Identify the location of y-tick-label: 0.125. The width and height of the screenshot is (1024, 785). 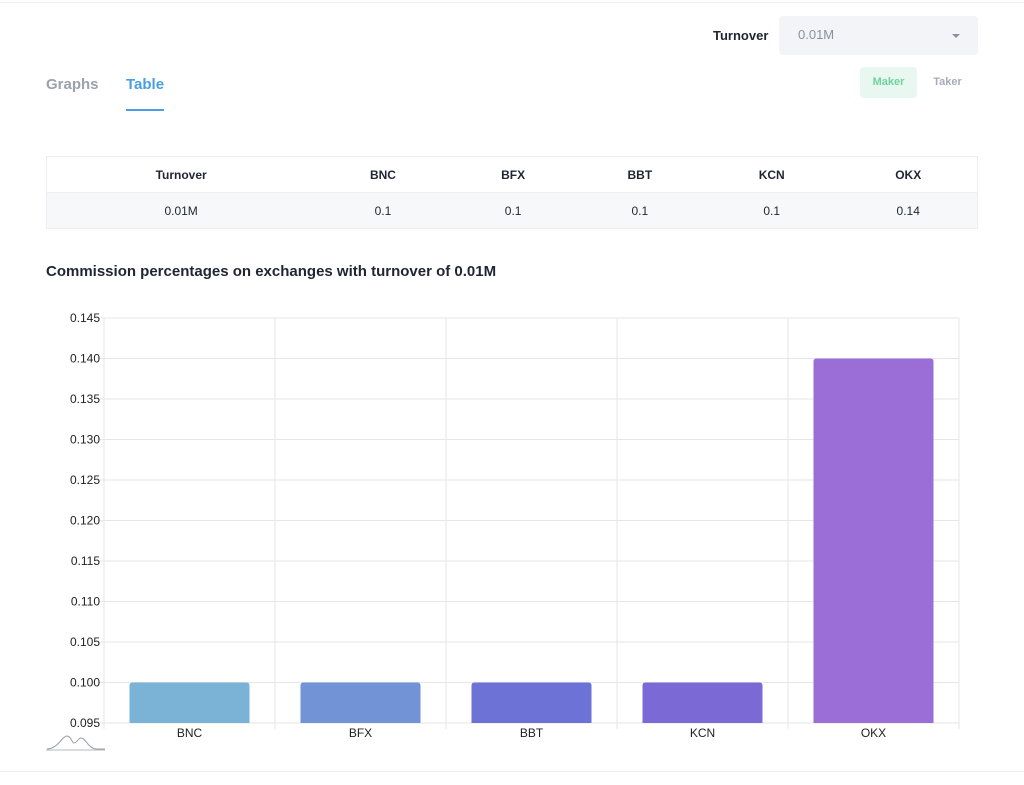
(85, 480).